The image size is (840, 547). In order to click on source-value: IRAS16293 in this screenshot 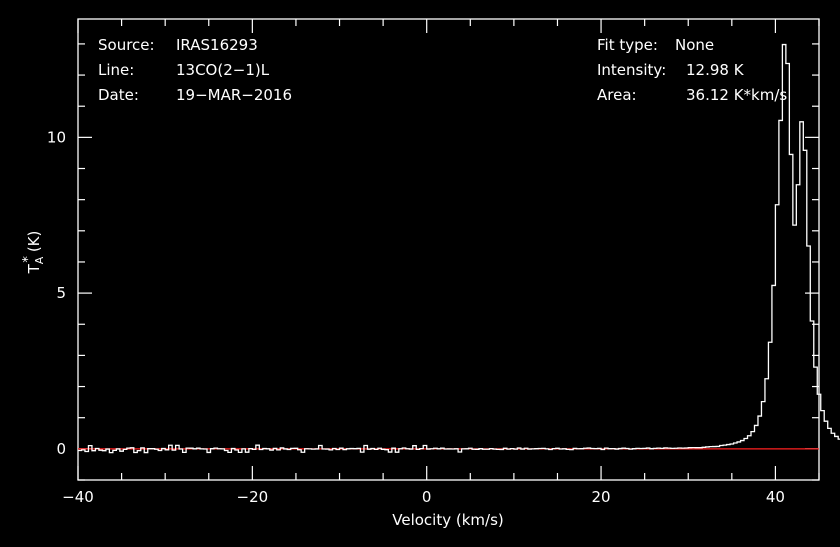, I will do `click(217, 45)`.